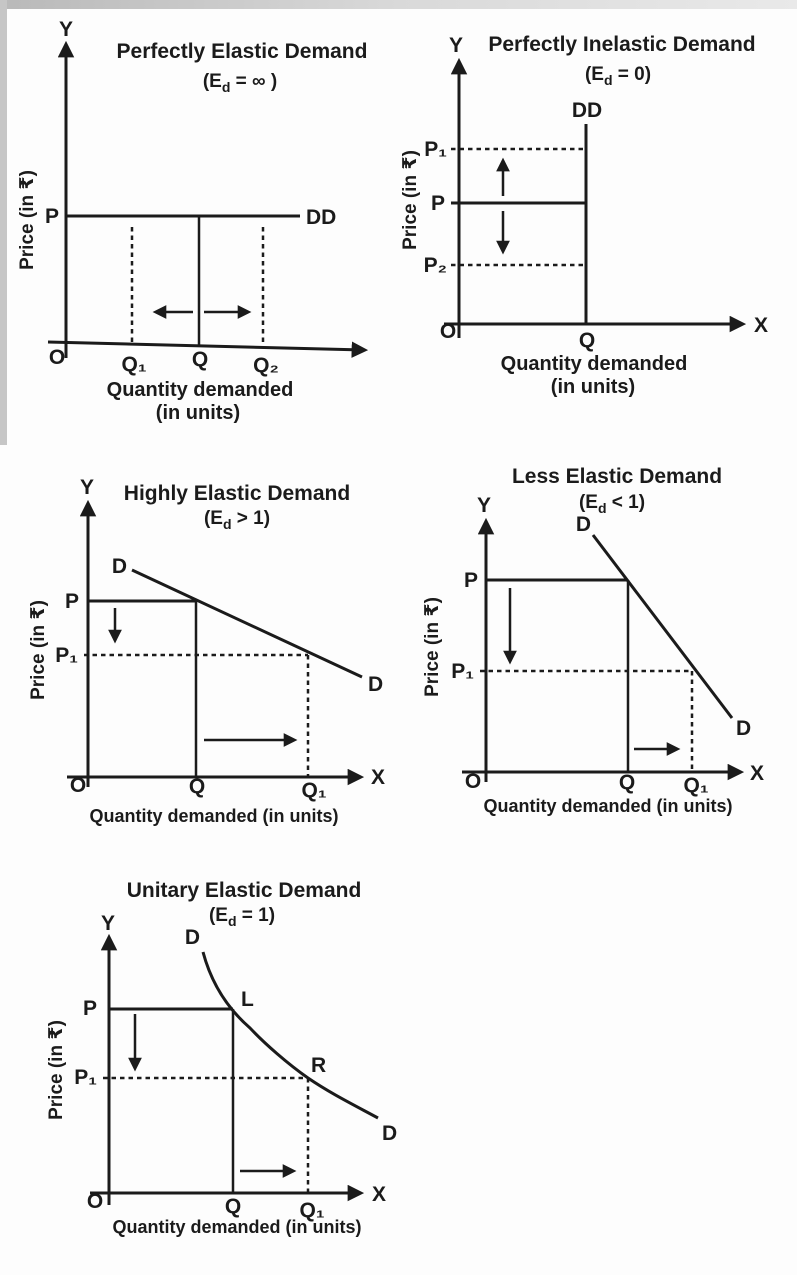 This screenshot has height=1275, width=797. I want to click on diagram-subtitle: (Ed > 1), so click(237, 520).